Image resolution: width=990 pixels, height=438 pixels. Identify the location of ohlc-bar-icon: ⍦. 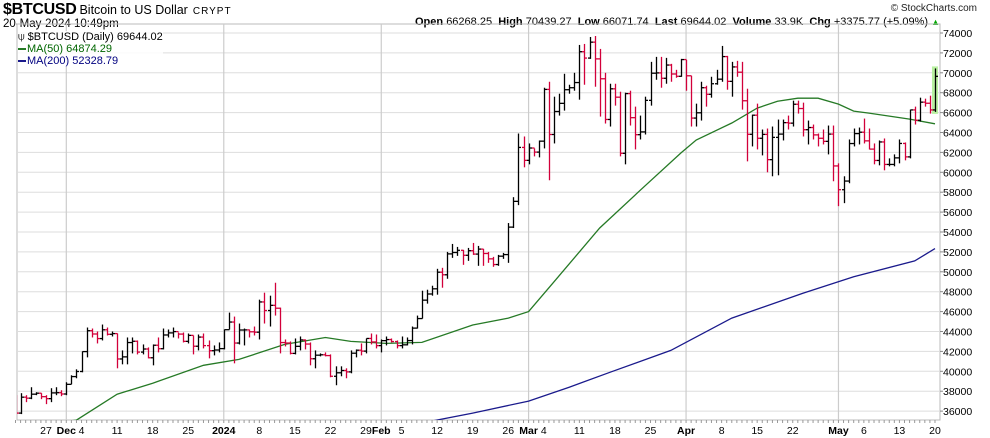
(21, 37).